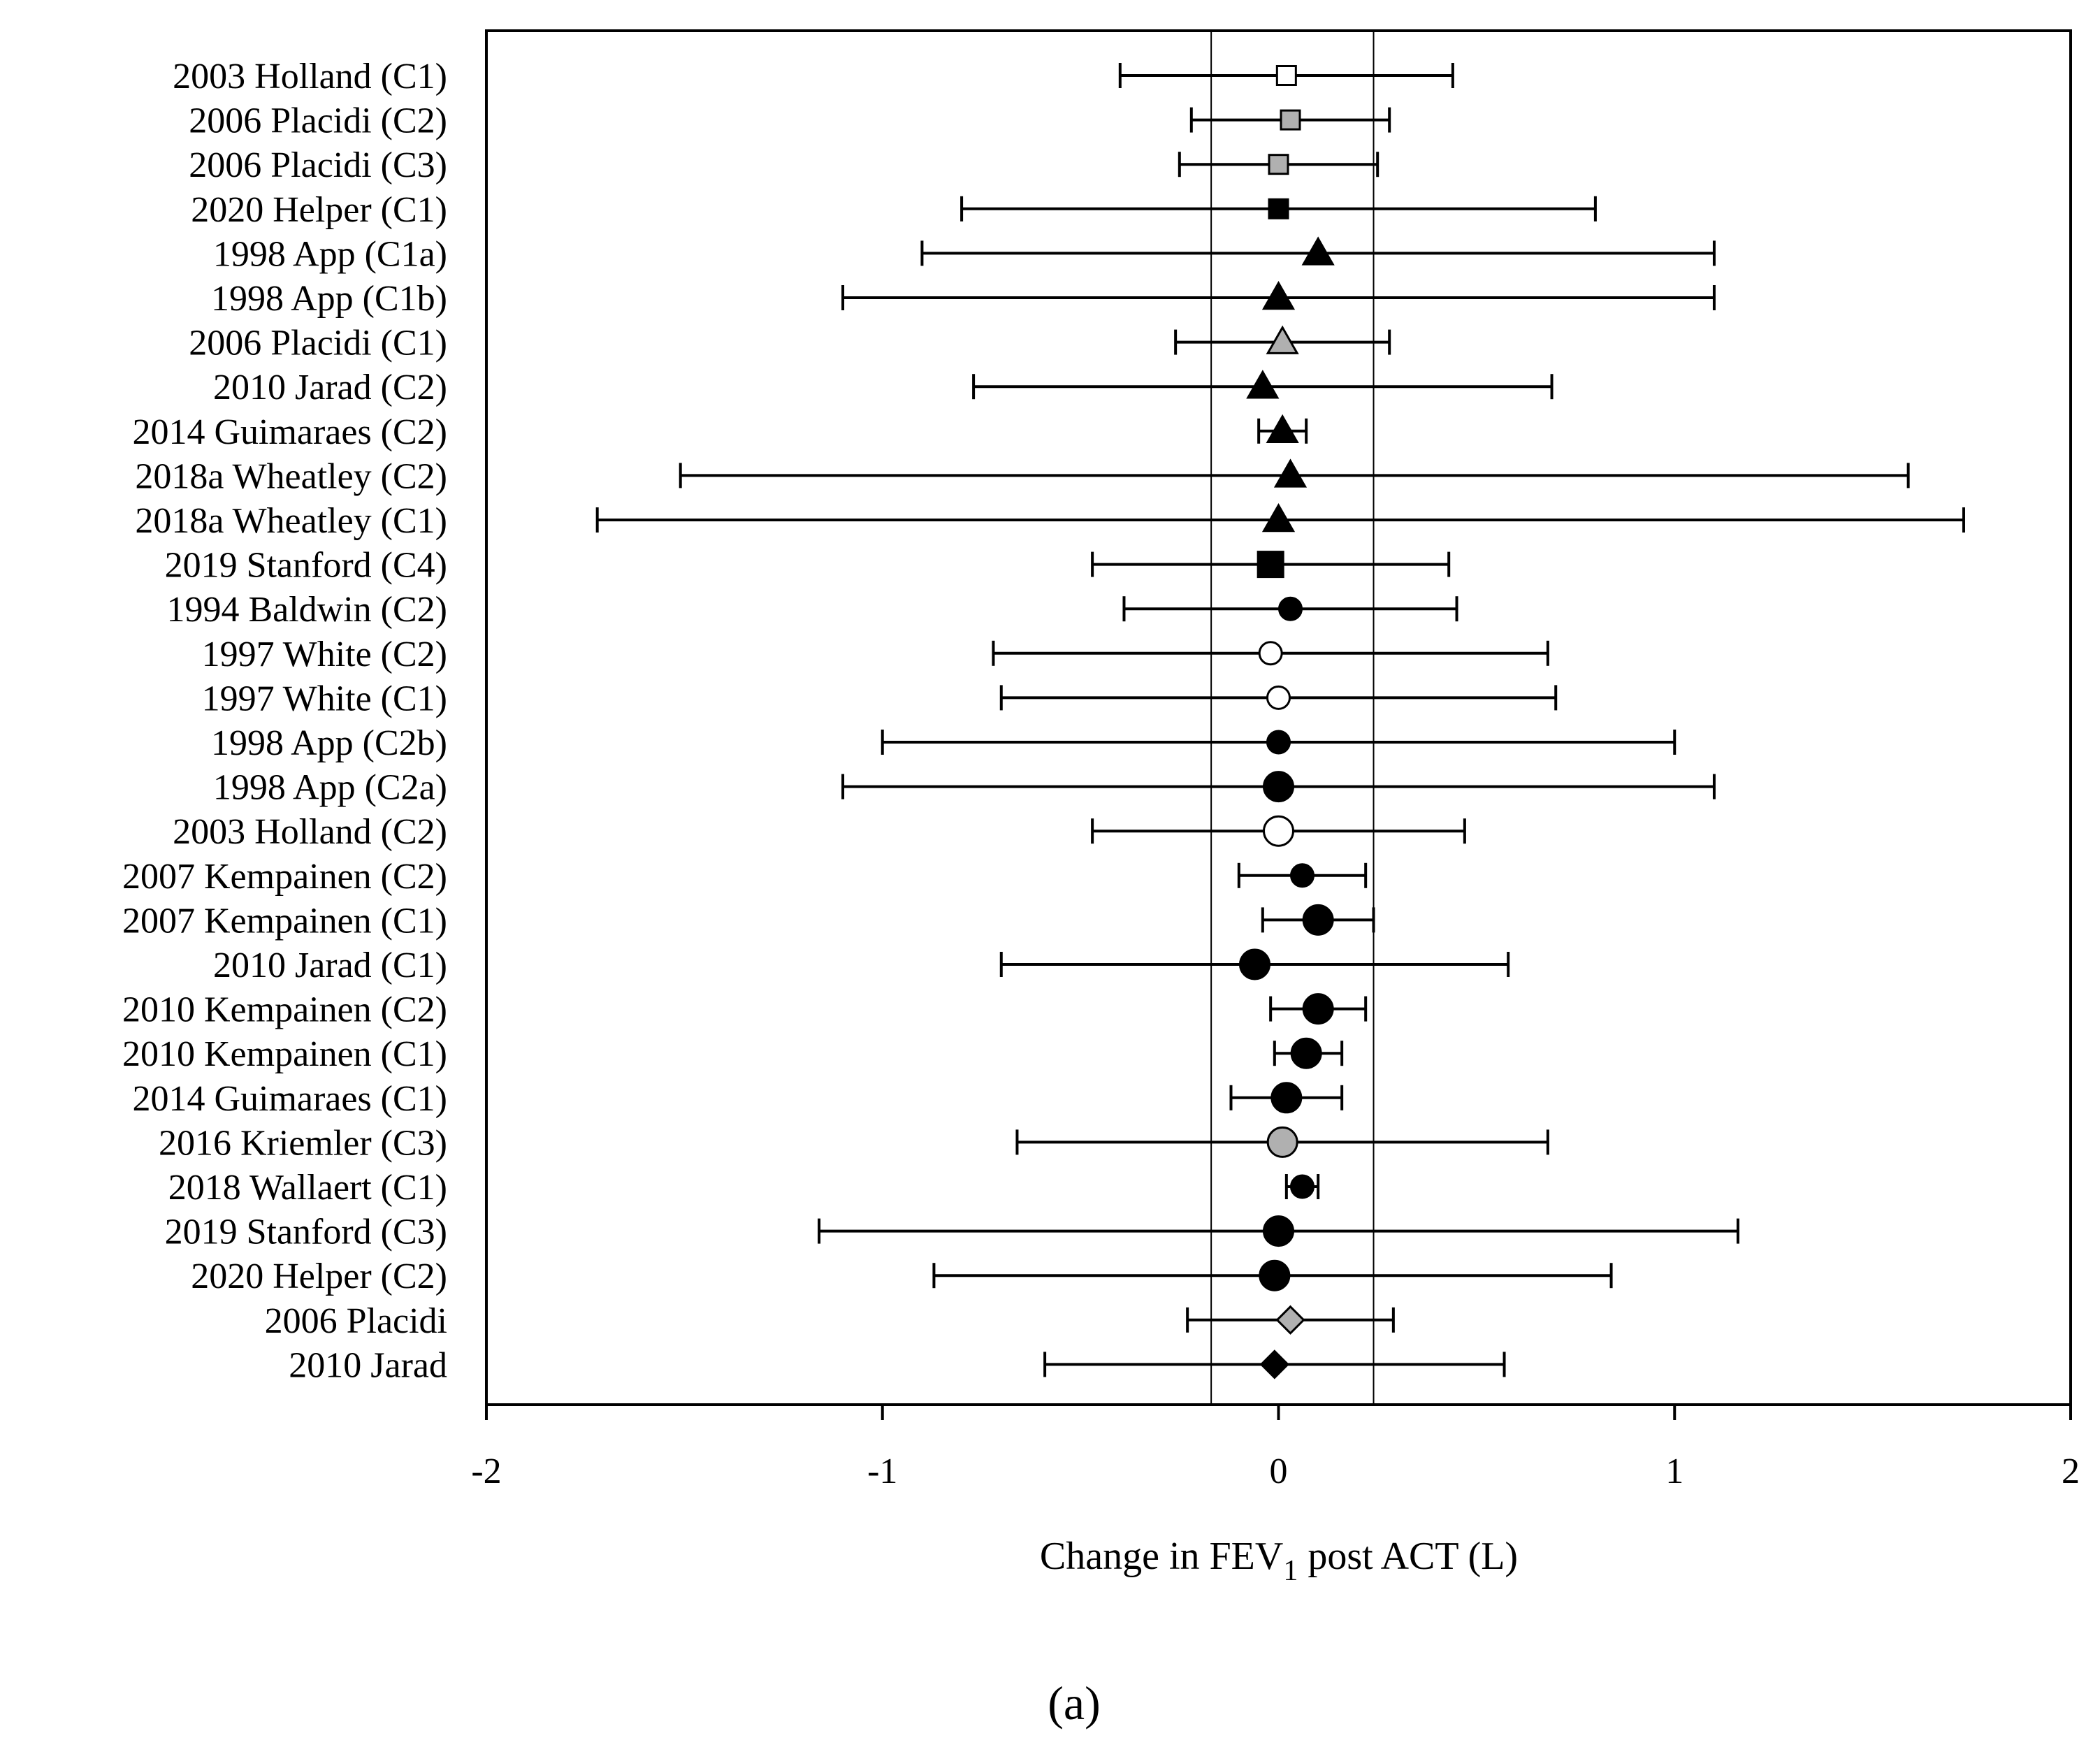 This screenshot has height=1745, width=2100. I want to click on study-row: 2003 Holland (C1), so click(813, 76).